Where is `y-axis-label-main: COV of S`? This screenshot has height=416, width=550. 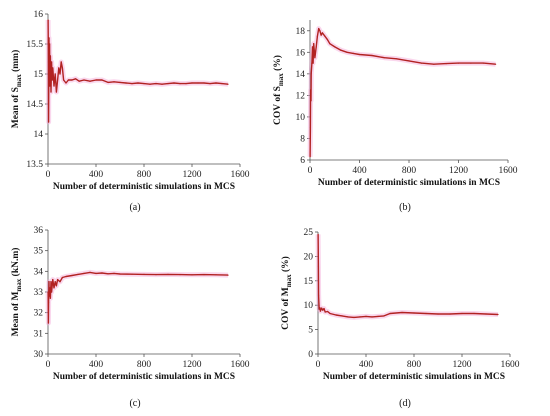
y-axis-label-main: COV of S is located at coordinates (278, 105).